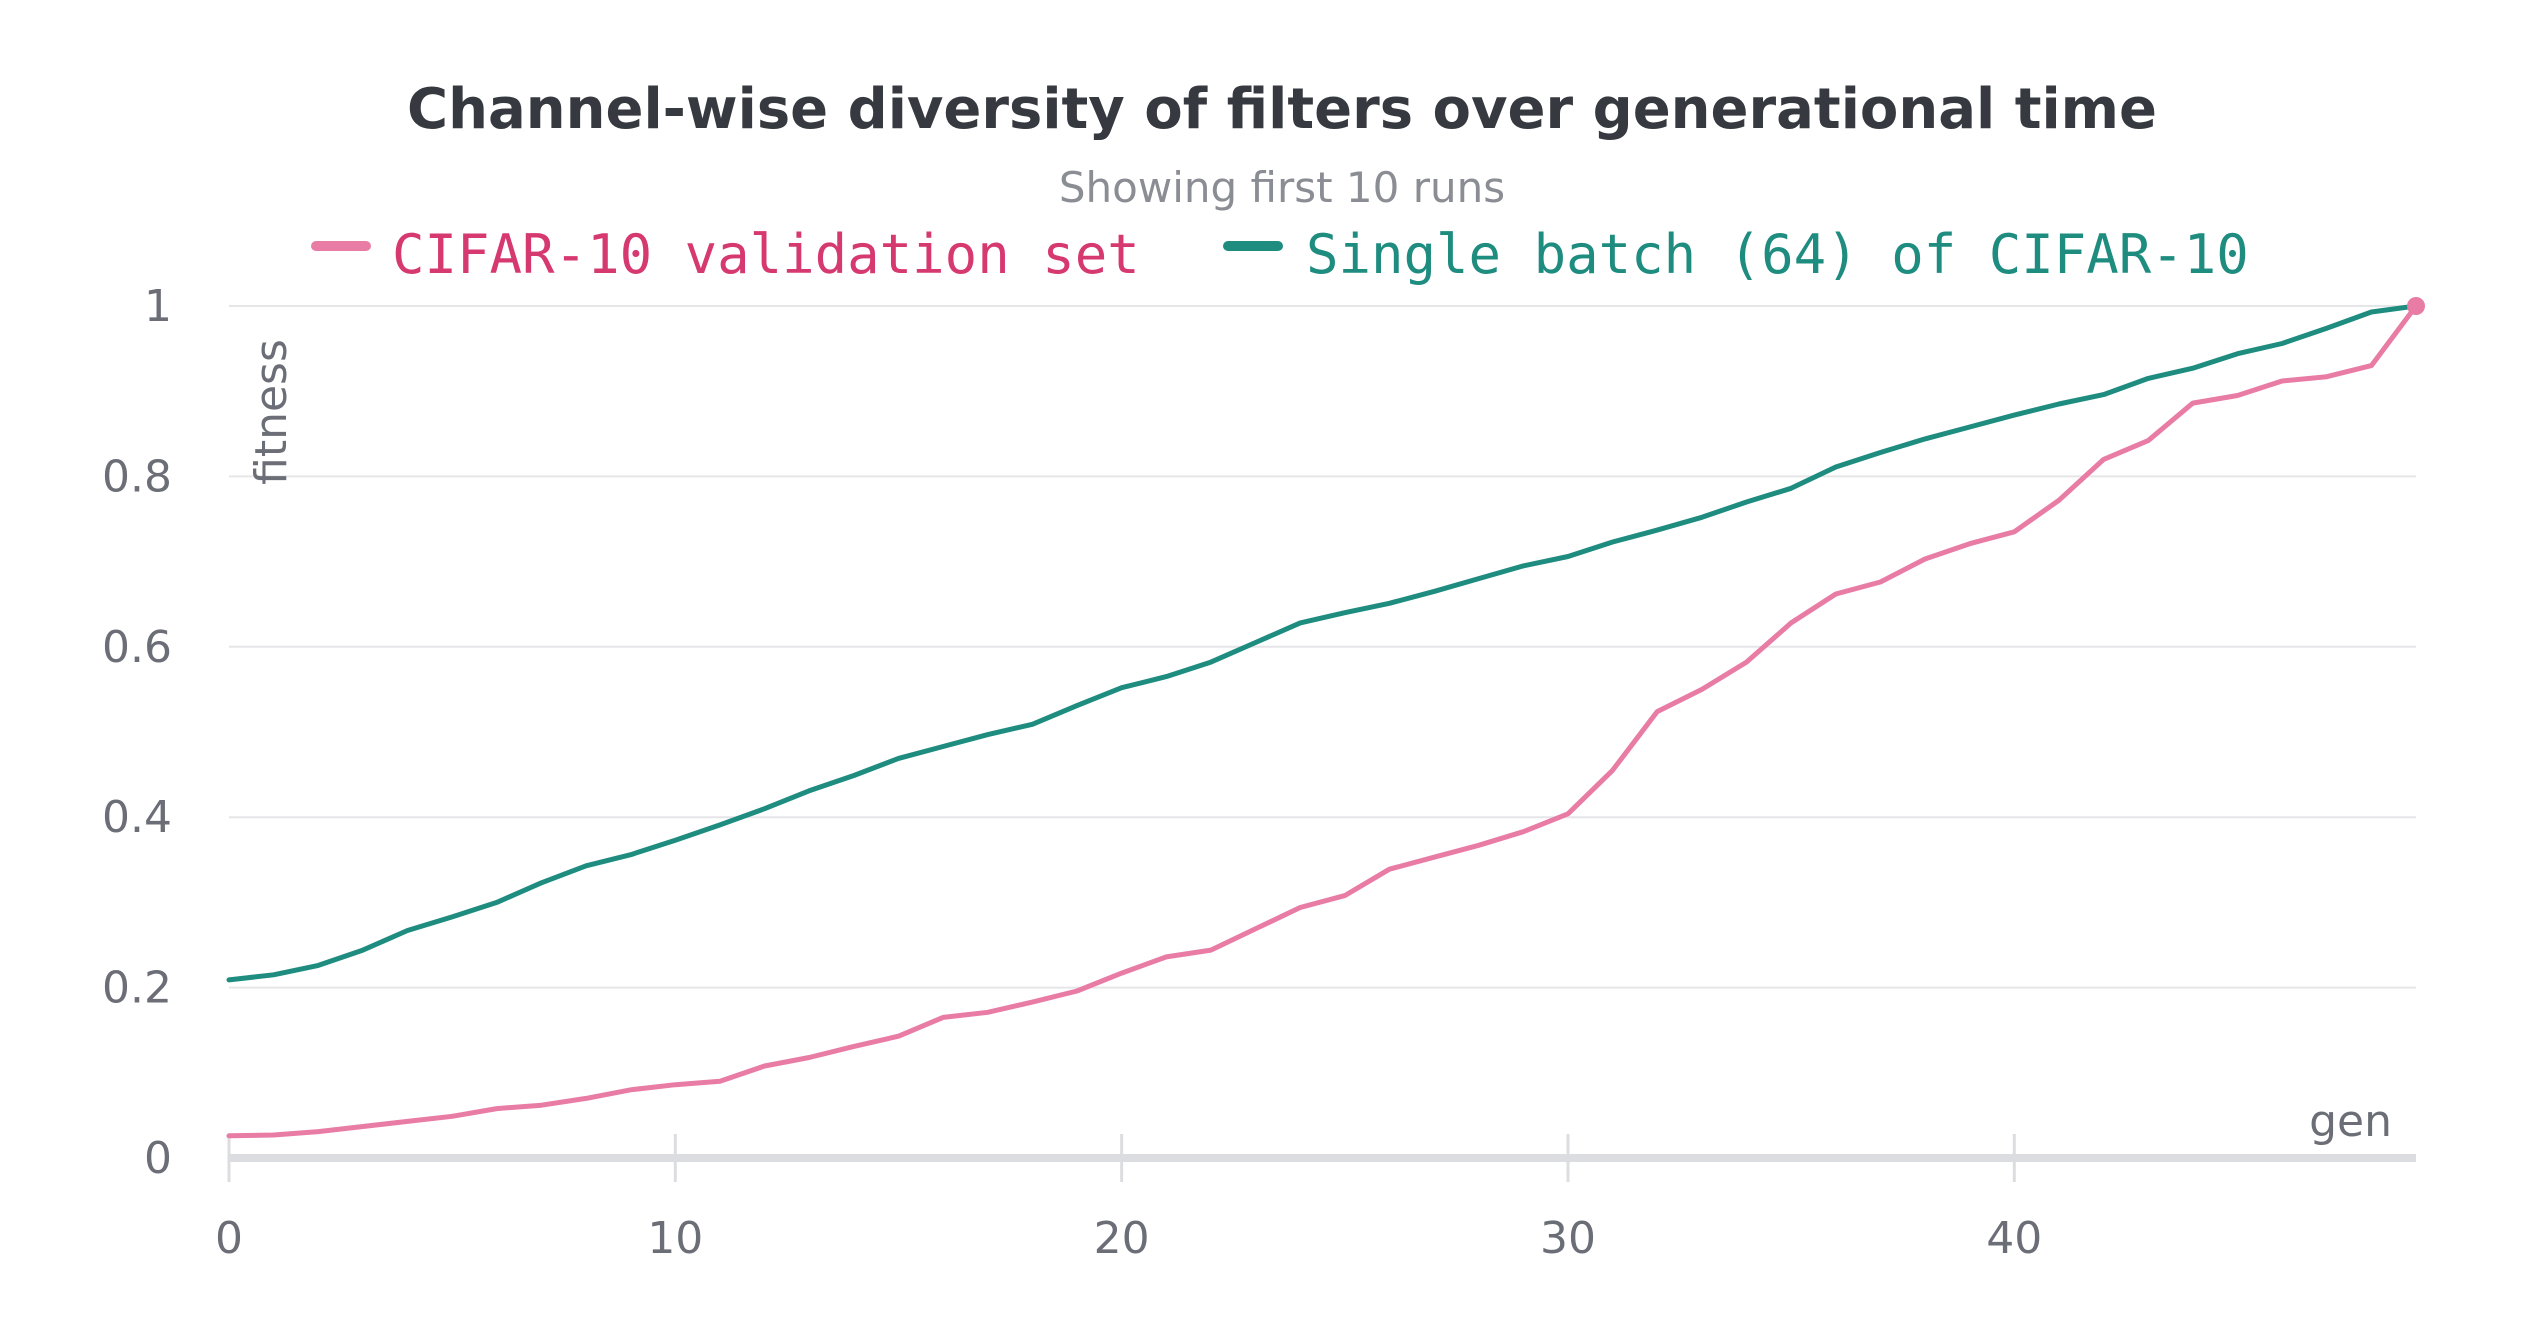 The image size is (2528, 1328). I want to click on x-tick-label: 40, so click(2014, 1238).